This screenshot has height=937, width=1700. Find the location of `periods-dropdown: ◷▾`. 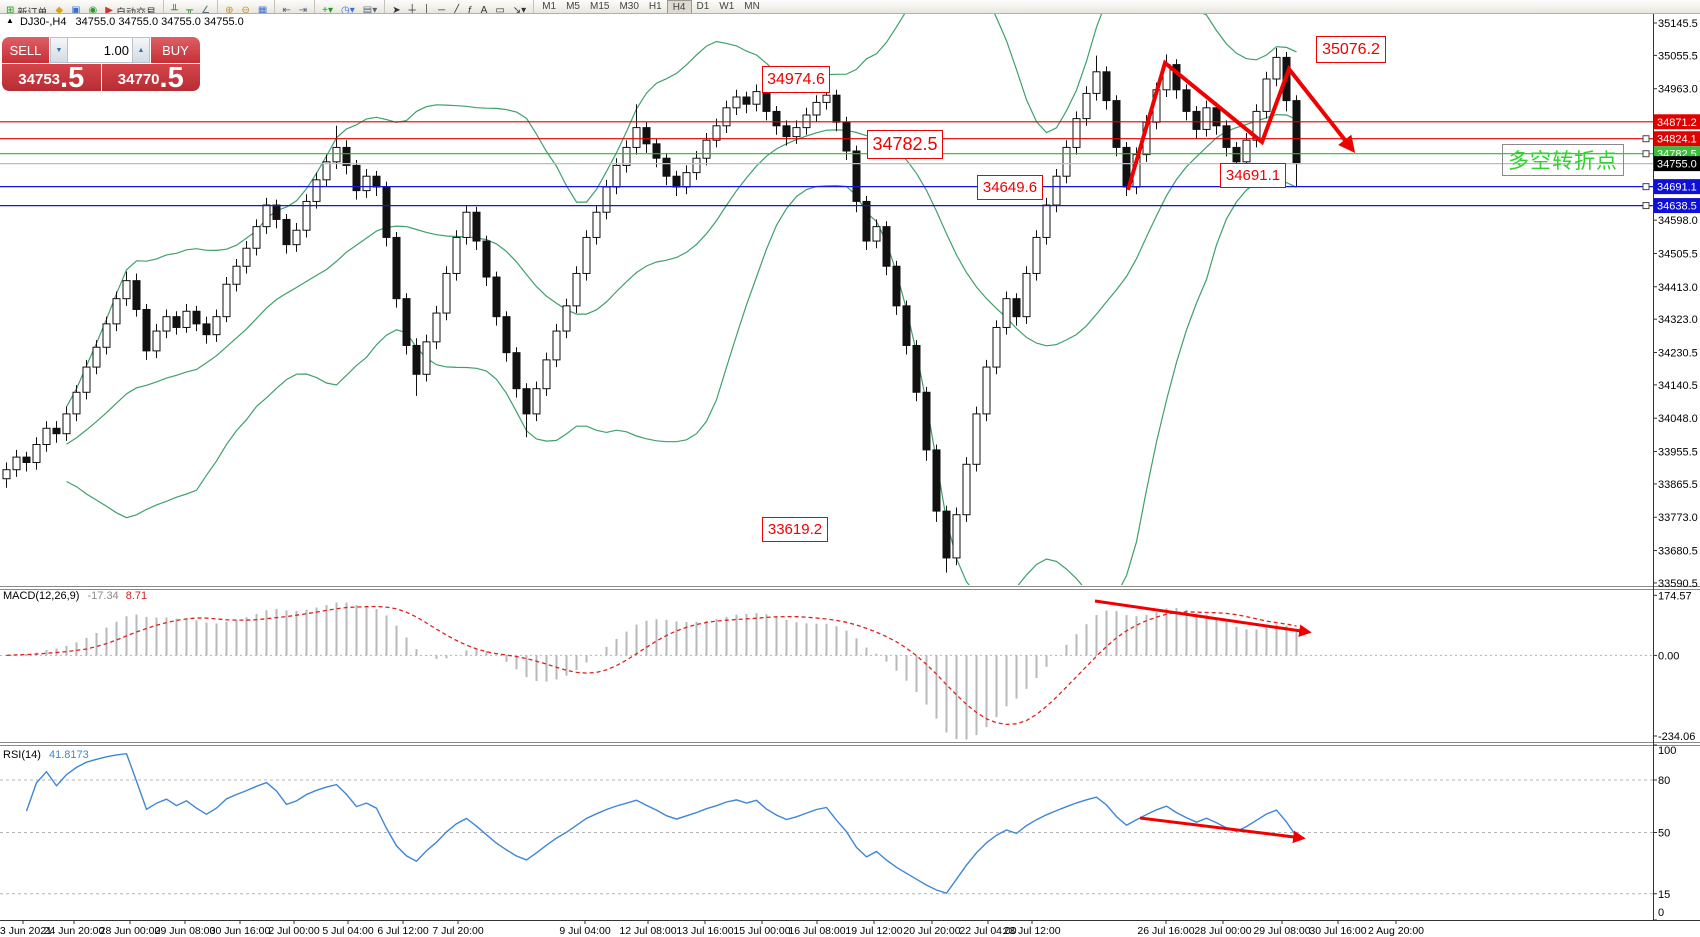

periods-dropdown: ◷▾ is located at coordinates (348, 7).